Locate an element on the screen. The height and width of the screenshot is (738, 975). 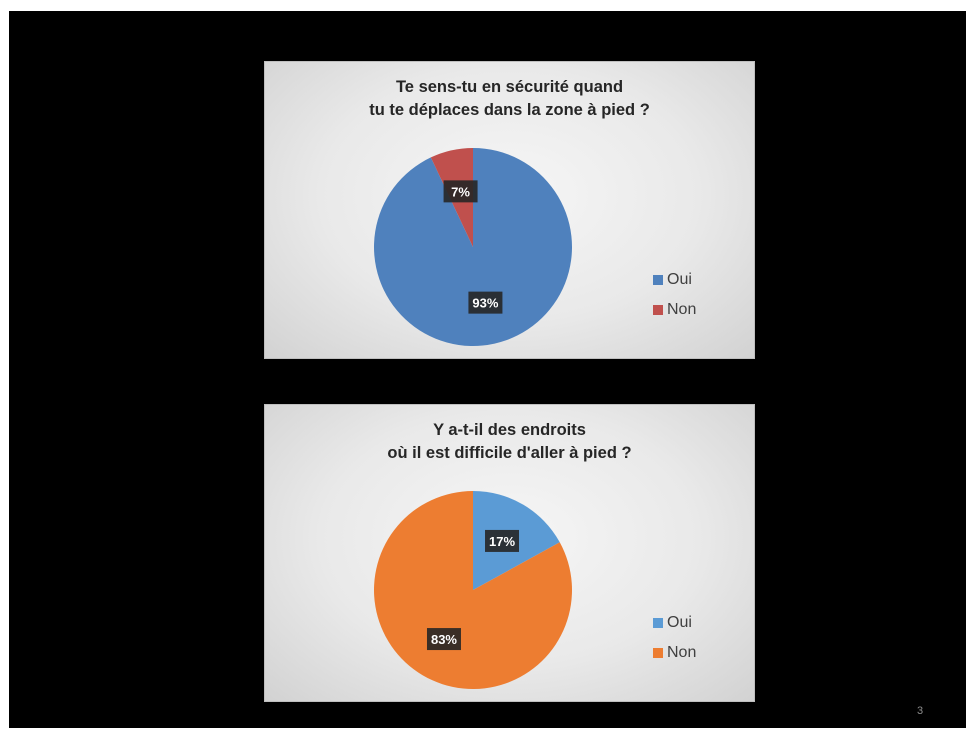
data-label-text: 83% is located at coordinates (444, 639).